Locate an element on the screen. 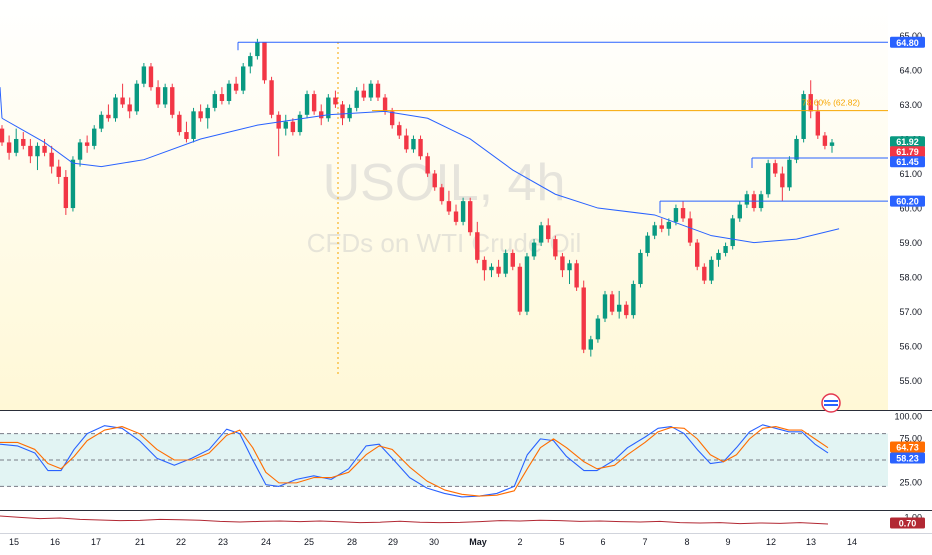 The height and width of the screenshot is (555, 932). x-tick-label: 16 is located at coordinates (55, 542).